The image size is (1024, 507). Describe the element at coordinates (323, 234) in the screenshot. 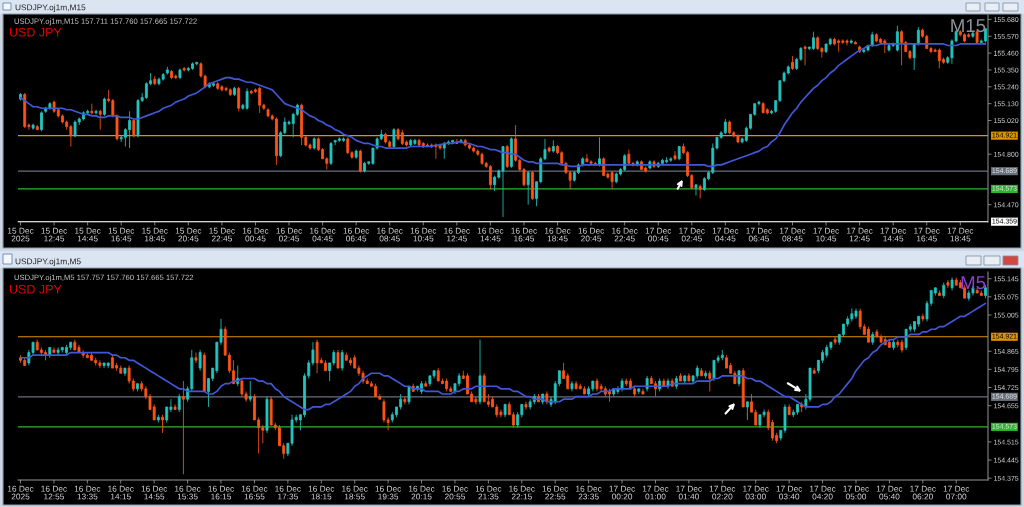

I see `x-tick-label: 16 Dec 04:45` at that location.